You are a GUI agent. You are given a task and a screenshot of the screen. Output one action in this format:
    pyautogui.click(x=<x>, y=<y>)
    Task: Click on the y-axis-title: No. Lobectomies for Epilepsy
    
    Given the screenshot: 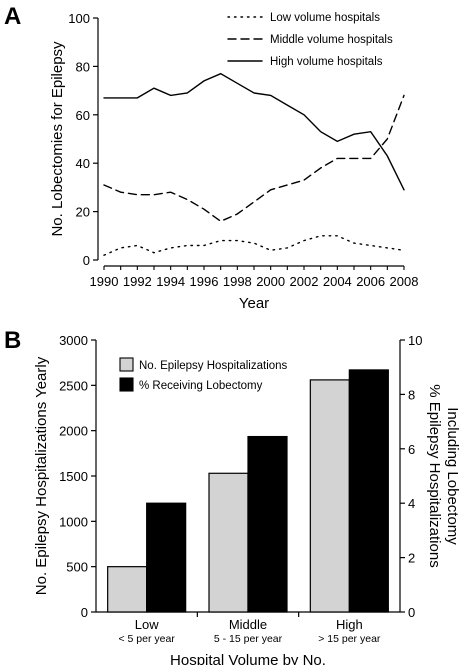 What is the action you would take?
    pyautogui.click(x=57, y=139)
    